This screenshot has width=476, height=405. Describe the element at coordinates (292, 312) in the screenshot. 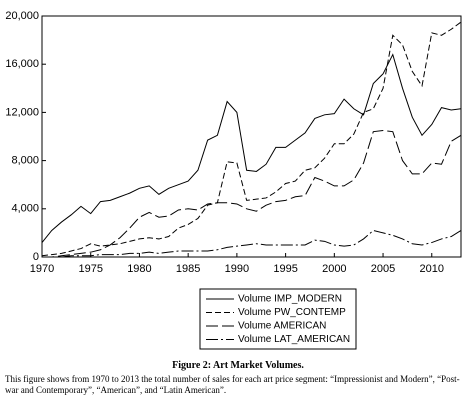

I see `legend-label: Volume PW_CONTEMP` at that location.